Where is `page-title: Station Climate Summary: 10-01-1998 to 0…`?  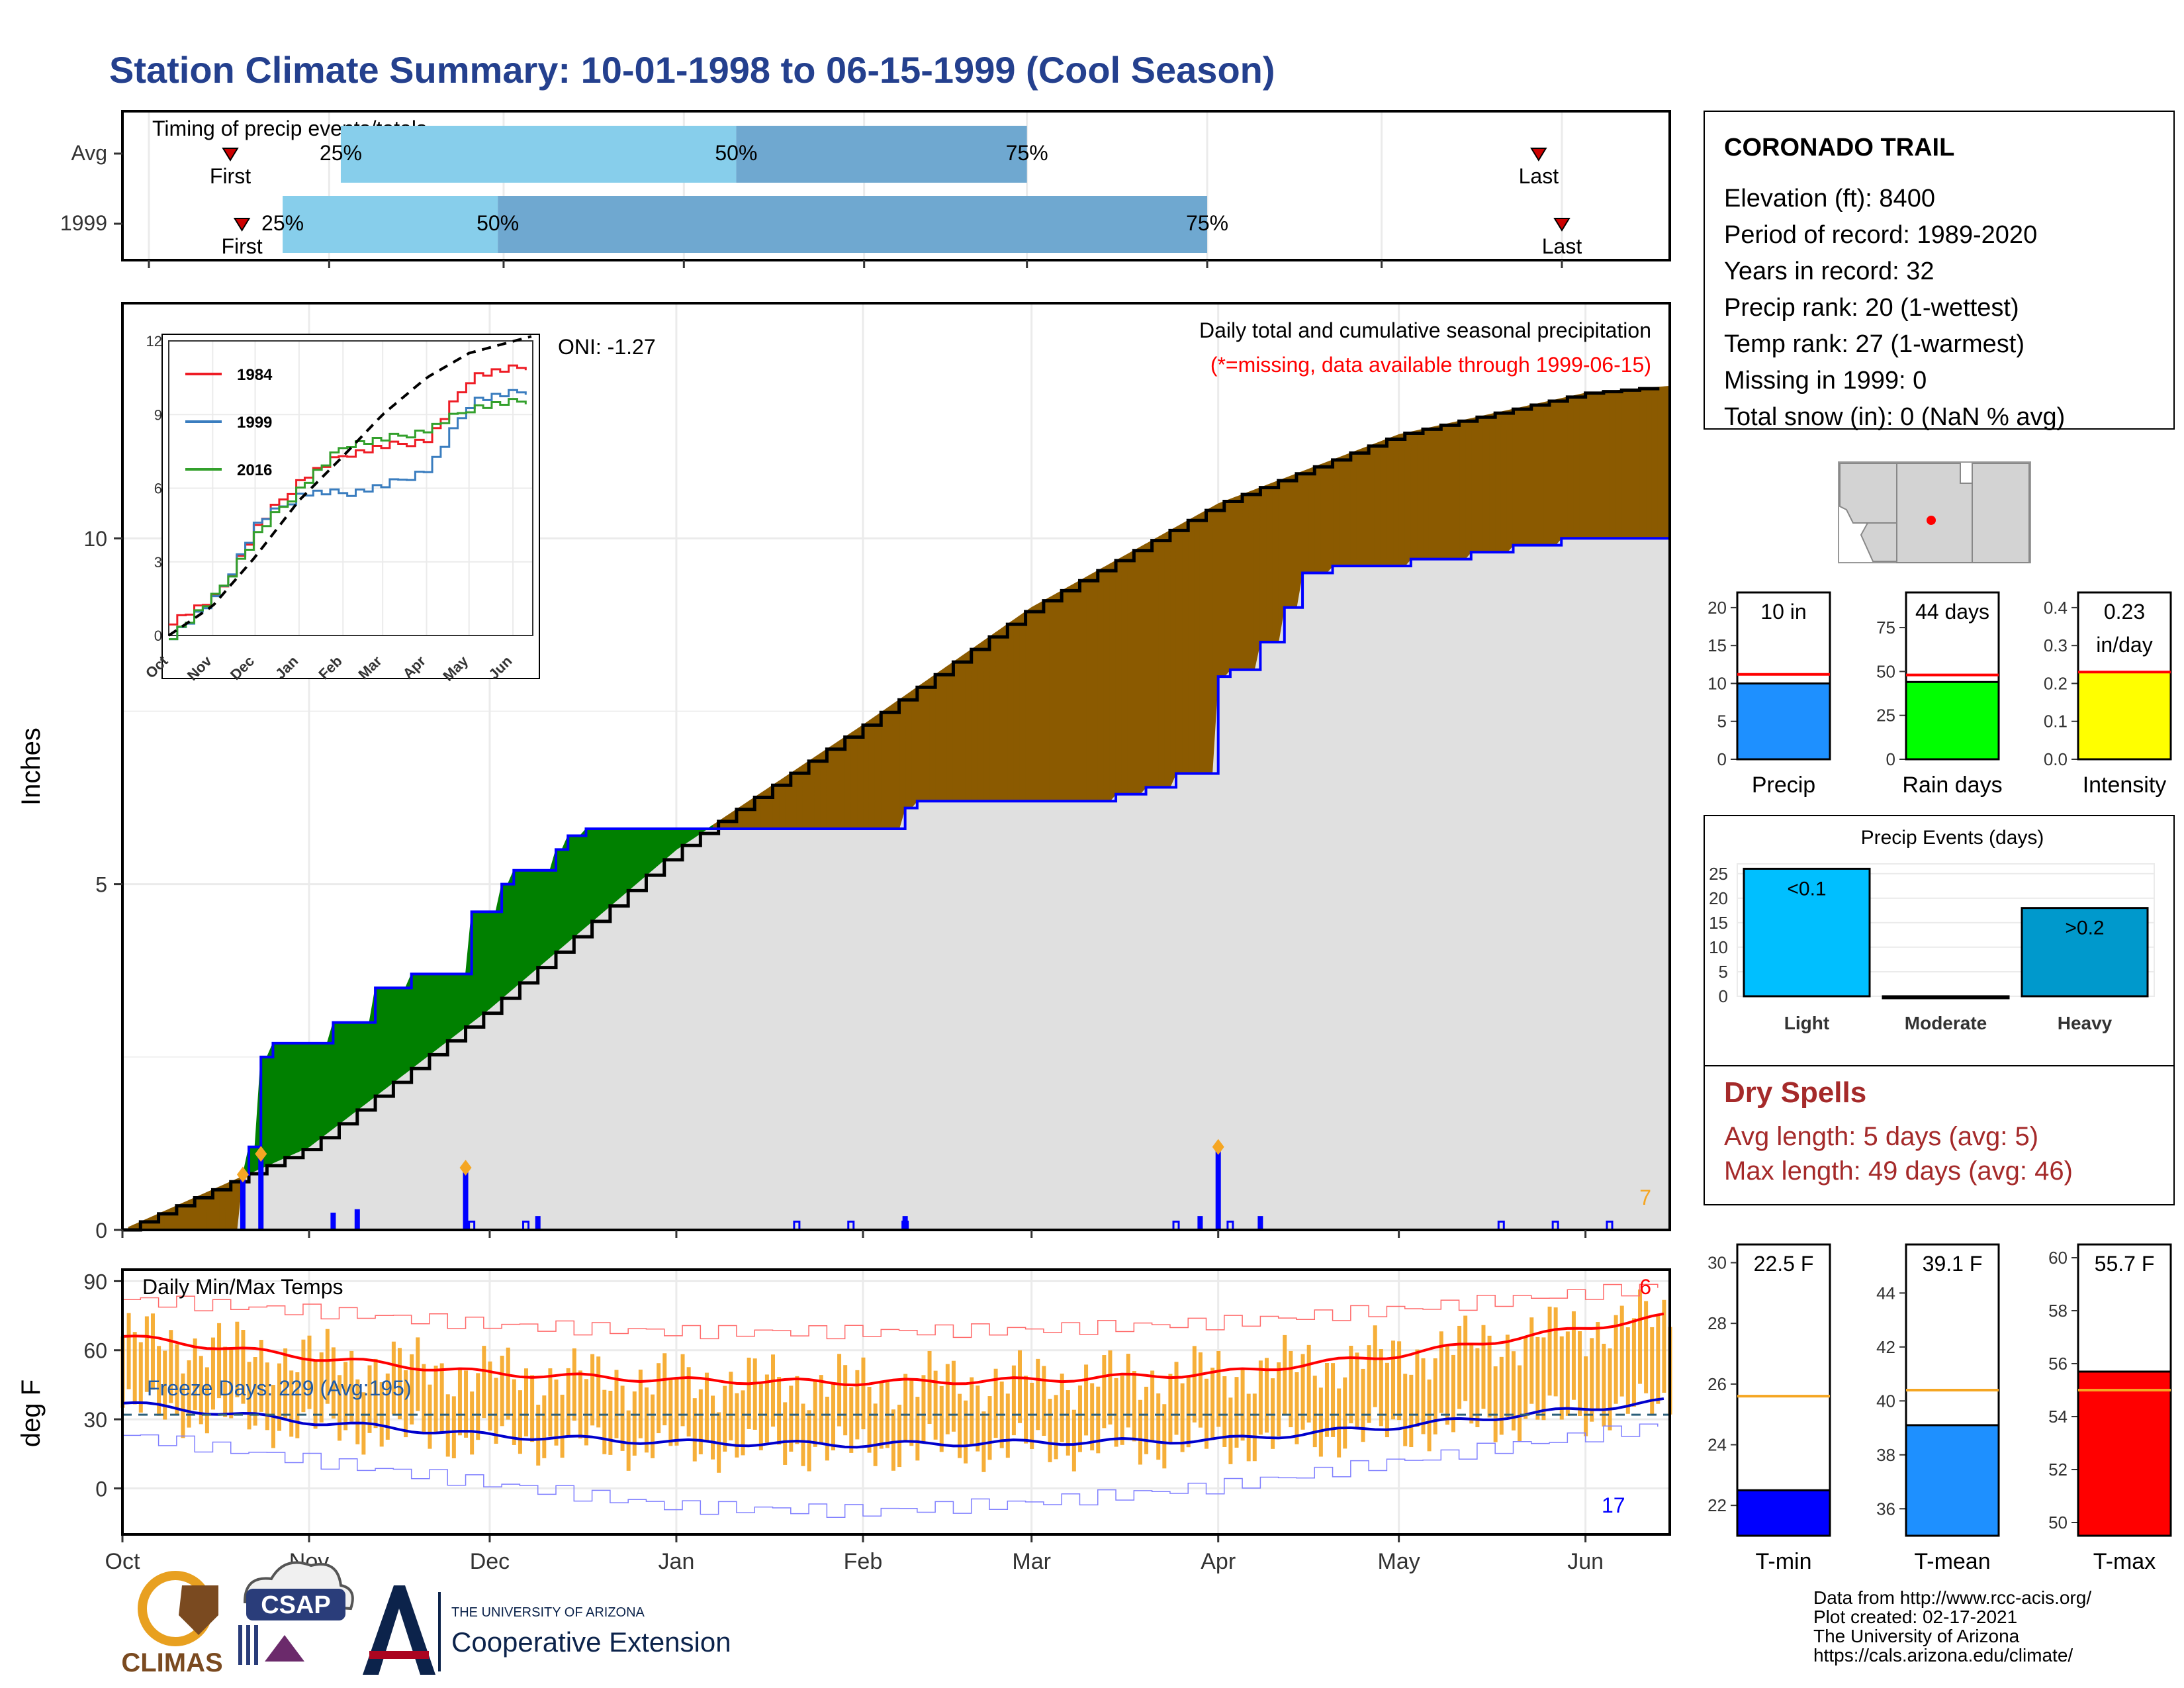 page-title: Station Climate Summary: 10-01-1998 to 0… is located at coordinates (692, 70).